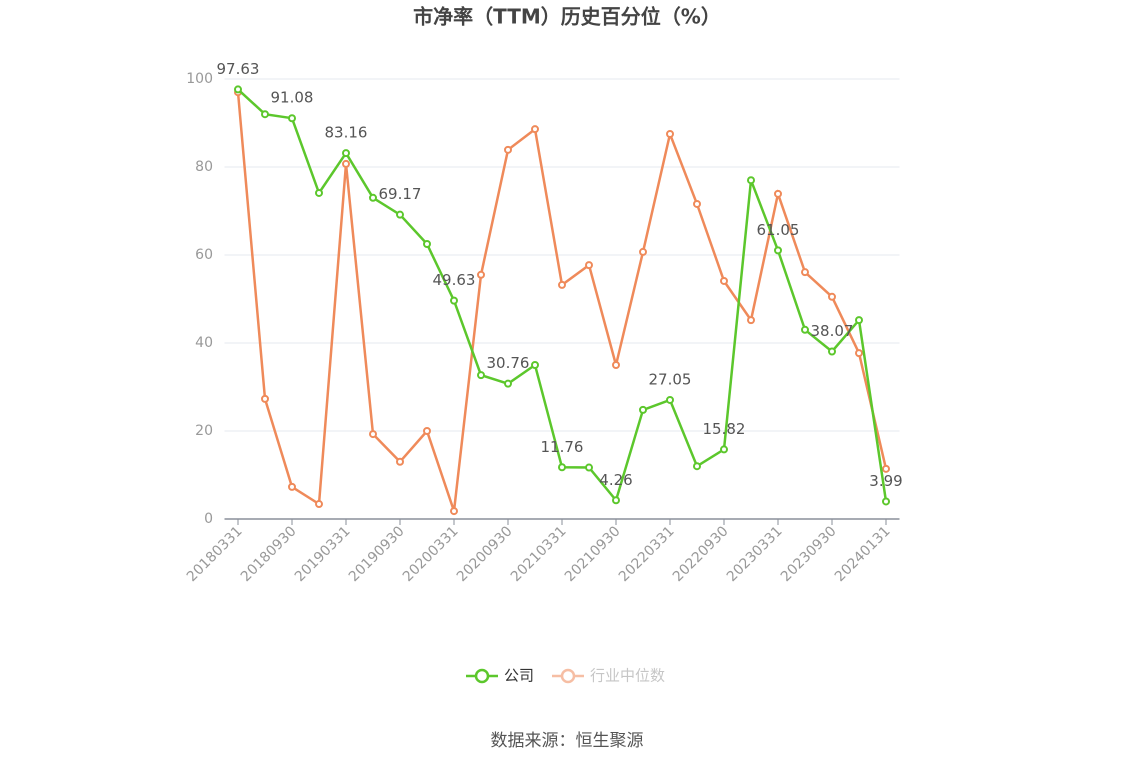 This screenshot has width=1134, height=766. What do you see at coordinates (567, 17) in the screenshot?
I see `chart-title: 市净率（TTM）历史百分位（%）` at bounding box center [567, 17].